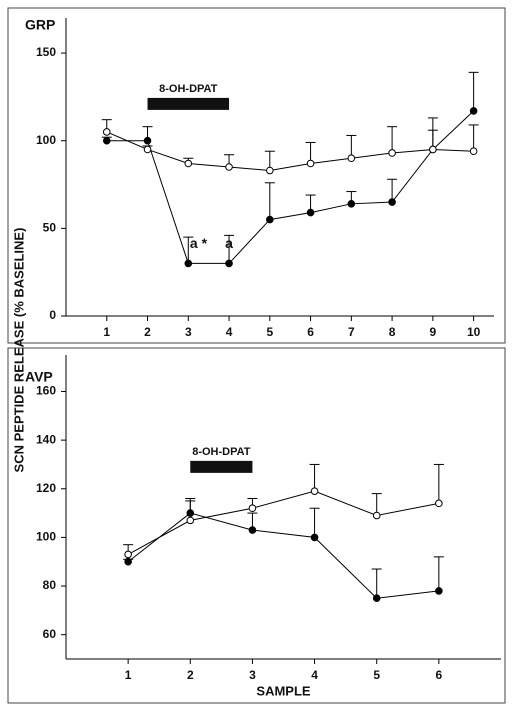  I want to click on x-tick-label: 9, so click(433, 332).